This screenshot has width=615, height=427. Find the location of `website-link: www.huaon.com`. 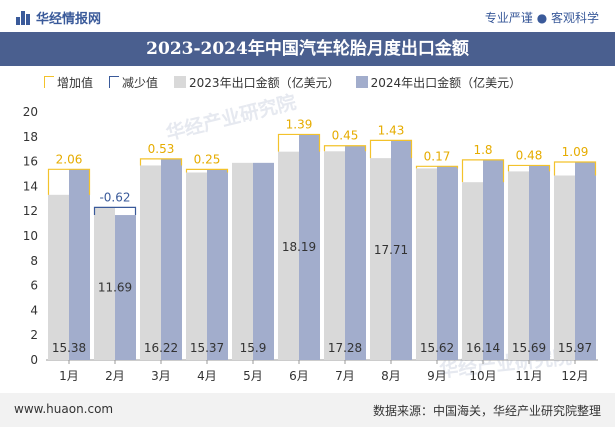

website-link: www.huaon.com is located at coordinates (64, 409).